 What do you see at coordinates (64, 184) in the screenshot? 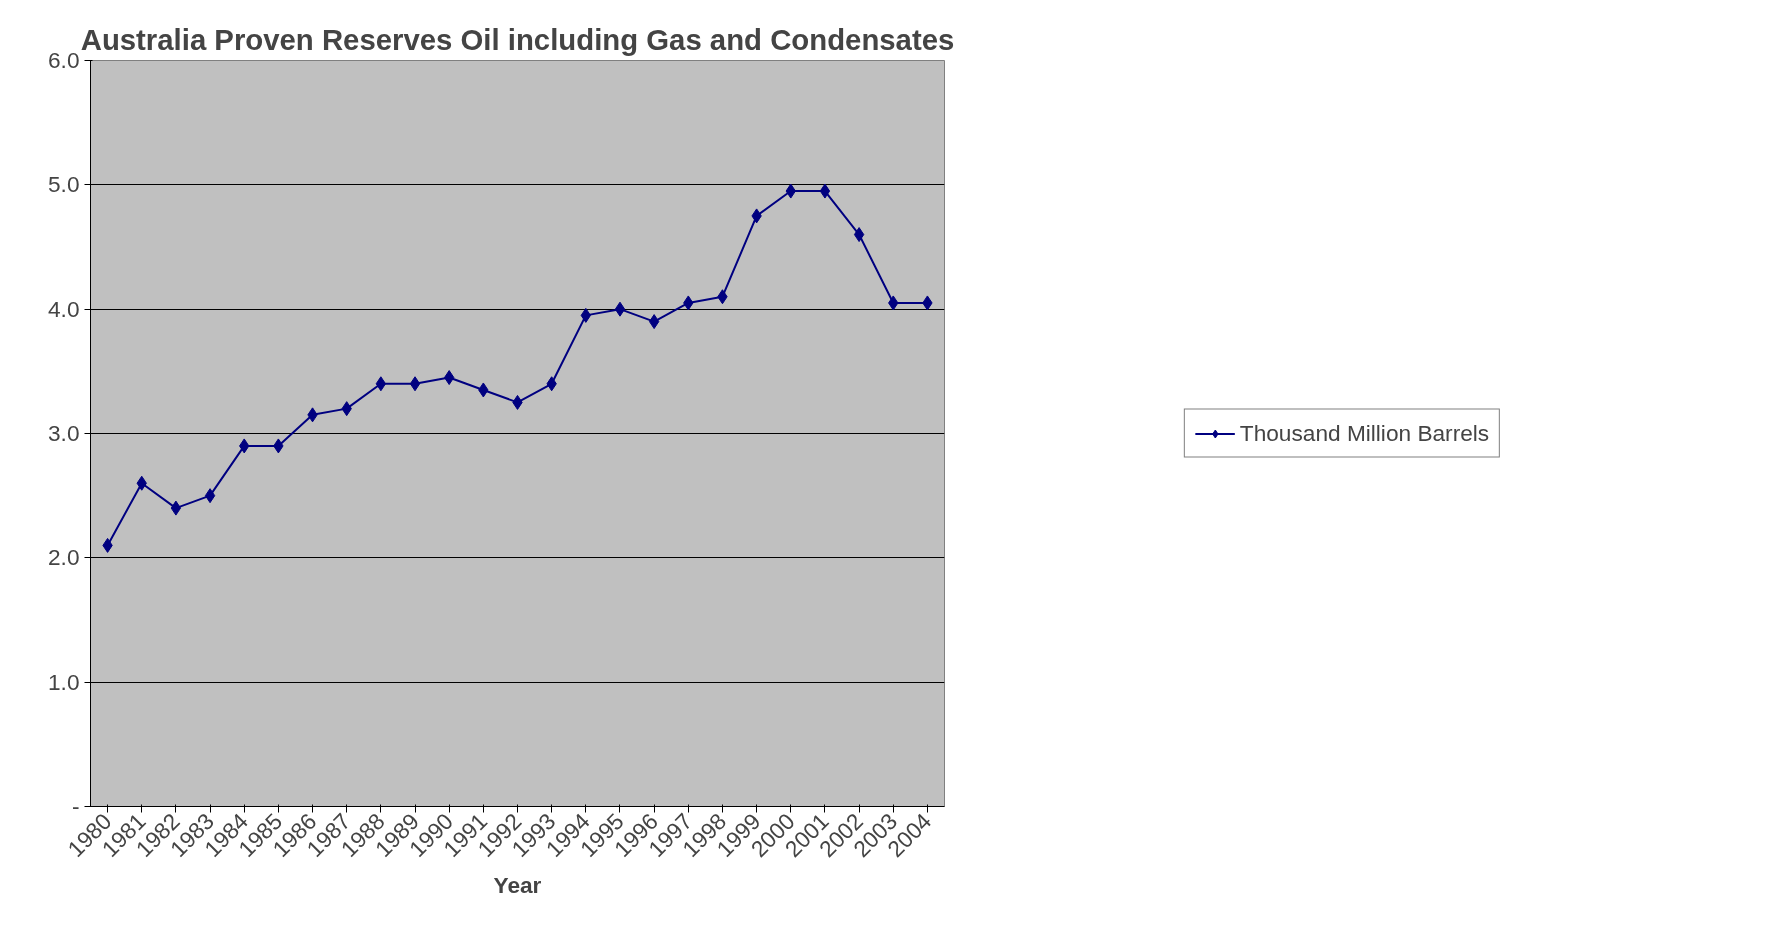
I see `y-tick-label: 5.0` at bounding box center [64, 184].